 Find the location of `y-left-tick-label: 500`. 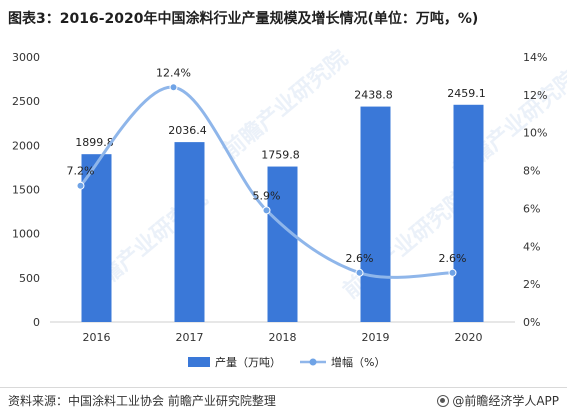

y-left-tick-label: 500 is located at coordinates (29, 278).